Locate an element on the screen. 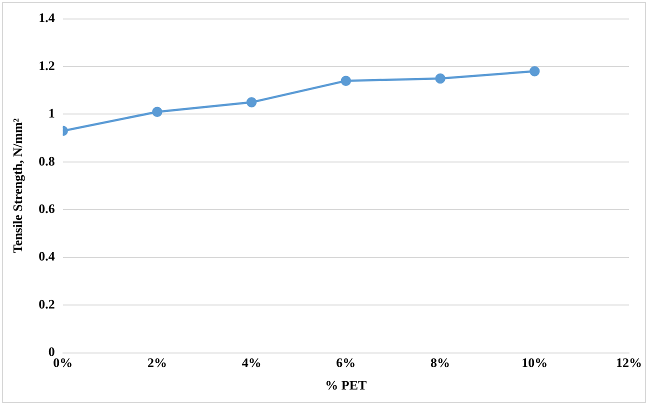 The height and width of the screenshot is (405, 648). x-tick-label: 4% is located at coordinates (252, 362).